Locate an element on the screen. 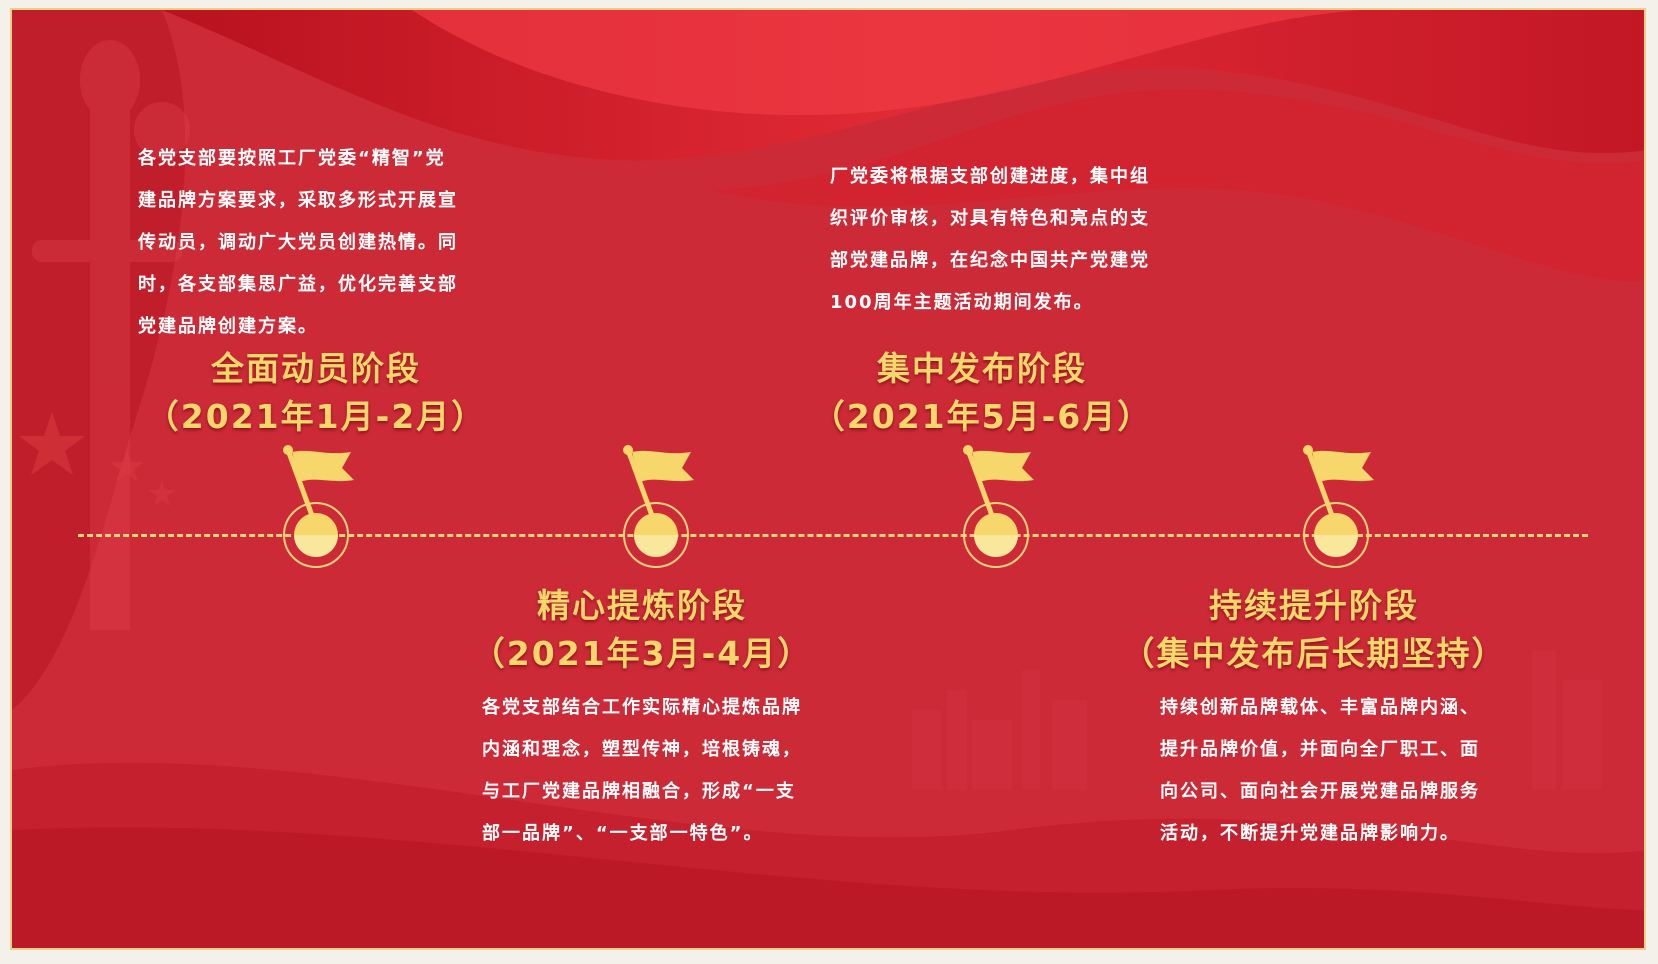  desc-line: 内涵和理念，塑型传神，培根铸魂， is located at coordinates (642, 749).